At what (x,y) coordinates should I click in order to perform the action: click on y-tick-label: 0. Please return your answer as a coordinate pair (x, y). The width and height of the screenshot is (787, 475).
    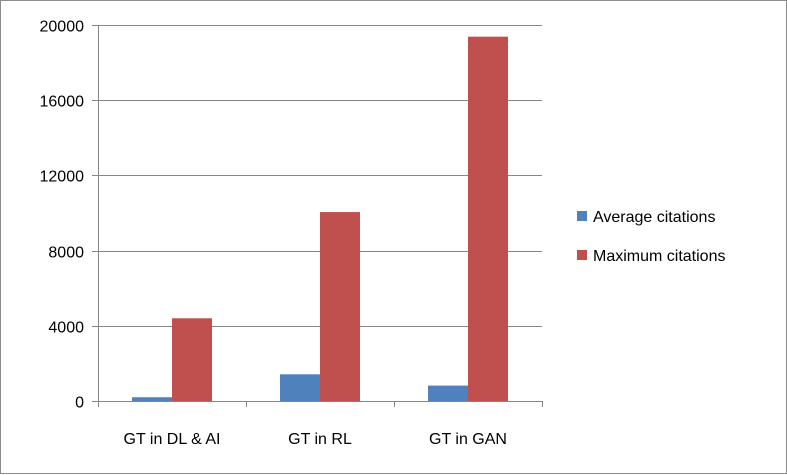
    Looking at the image, I should click on (79, 403).